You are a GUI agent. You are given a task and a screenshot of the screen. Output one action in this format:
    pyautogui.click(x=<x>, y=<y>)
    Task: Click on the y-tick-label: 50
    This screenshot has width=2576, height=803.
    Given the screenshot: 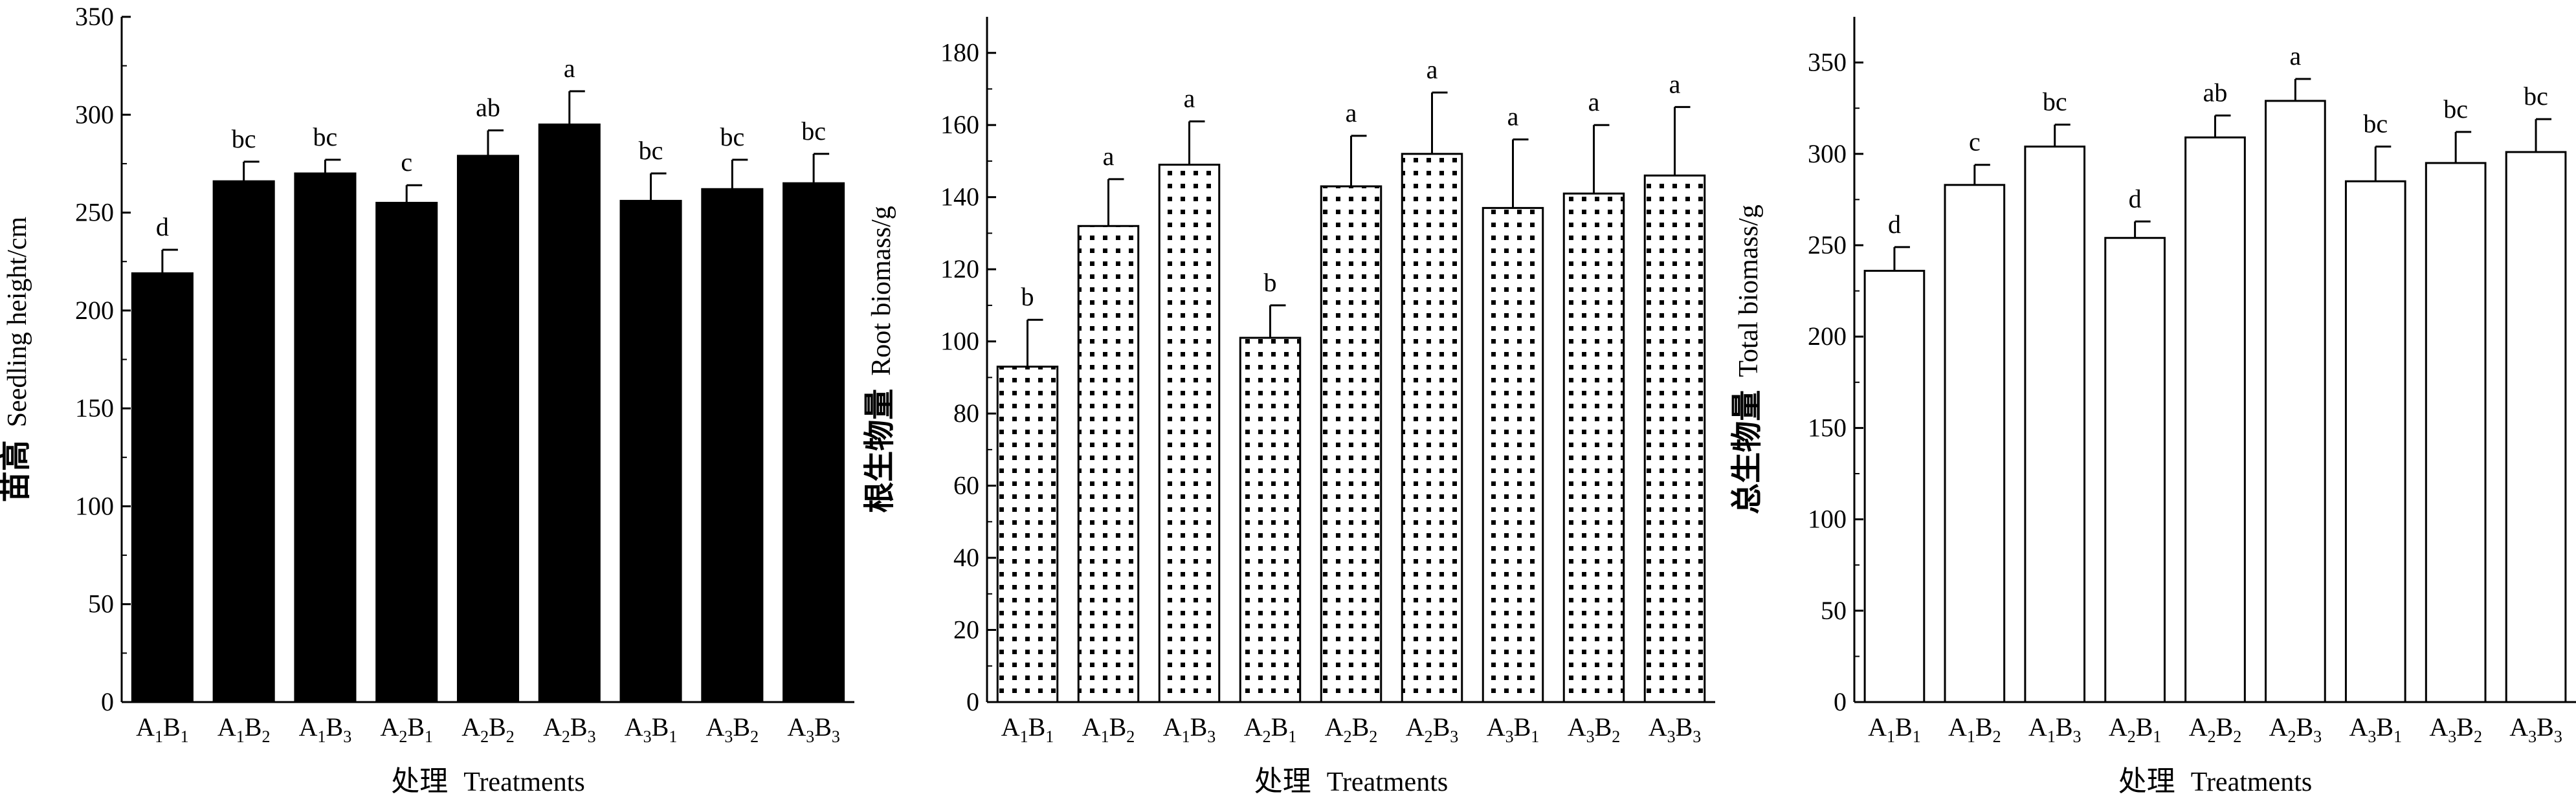 What is the action you would take?
    pyautogui.click(x=101, y=604)
    